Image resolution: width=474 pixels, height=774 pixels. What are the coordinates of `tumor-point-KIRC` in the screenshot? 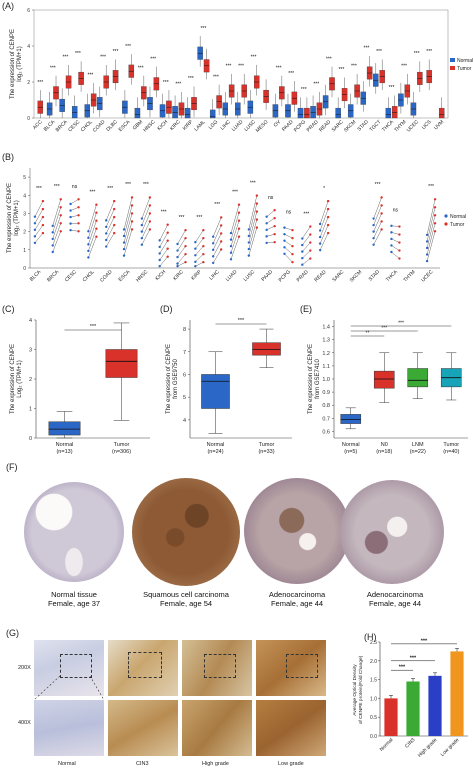 It's located at (185, 230).